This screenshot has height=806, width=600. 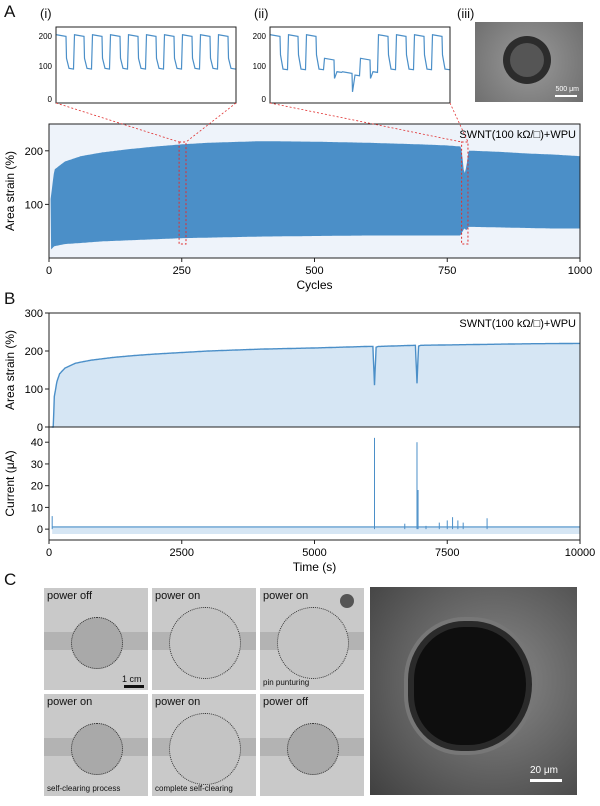 I want to click on panel-label-b: B, so click(x=10, y=298).